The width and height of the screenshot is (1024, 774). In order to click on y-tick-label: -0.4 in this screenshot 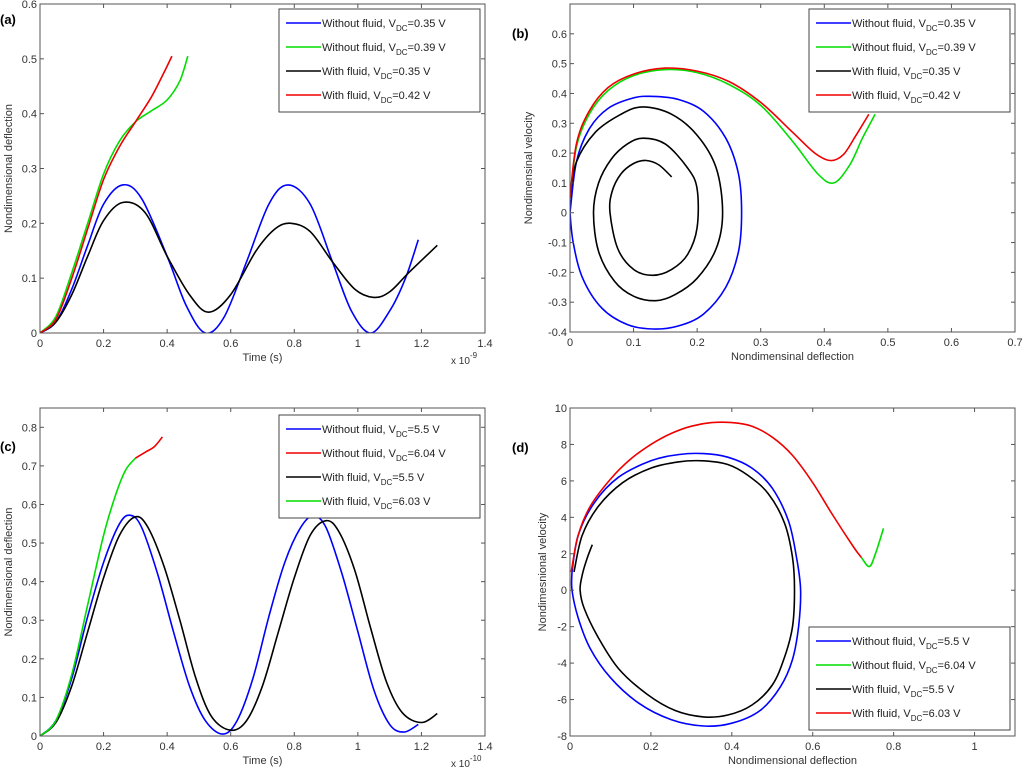, I will do `click(557, 333)`.